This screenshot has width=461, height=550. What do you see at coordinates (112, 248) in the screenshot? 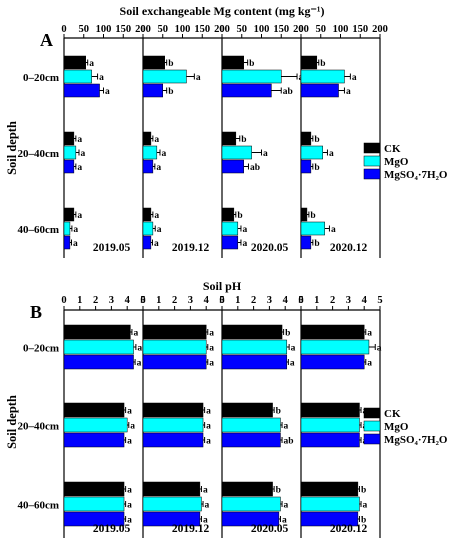
I see `subpanel-label: 2019.05` at bounding box center [112, 248].